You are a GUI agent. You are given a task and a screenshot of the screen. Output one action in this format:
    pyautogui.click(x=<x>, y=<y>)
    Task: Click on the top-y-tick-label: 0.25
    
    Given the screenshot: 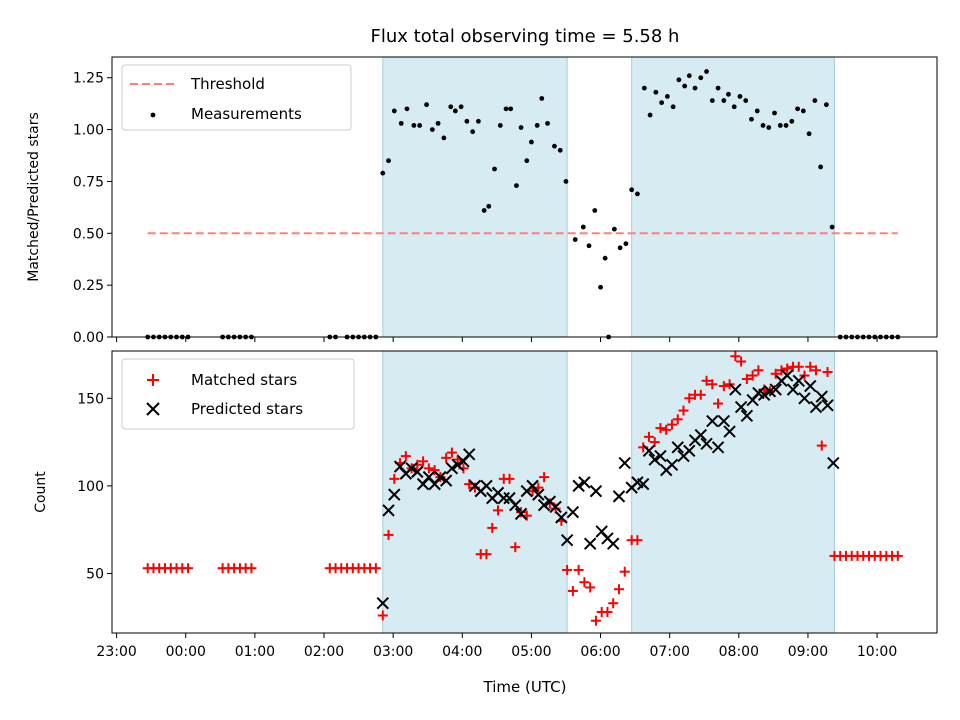 What is the action you would take?
    pyautogui.click(x=88, y=286)
    